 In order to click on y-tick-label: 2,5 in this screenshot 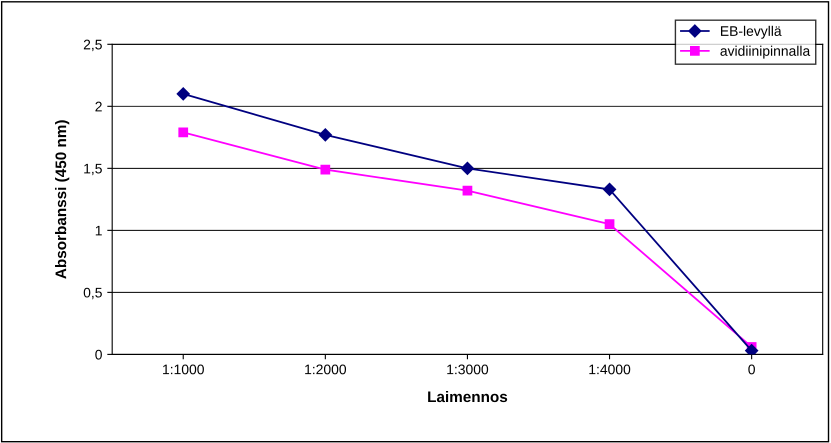, I will do `click(93, 46)`.